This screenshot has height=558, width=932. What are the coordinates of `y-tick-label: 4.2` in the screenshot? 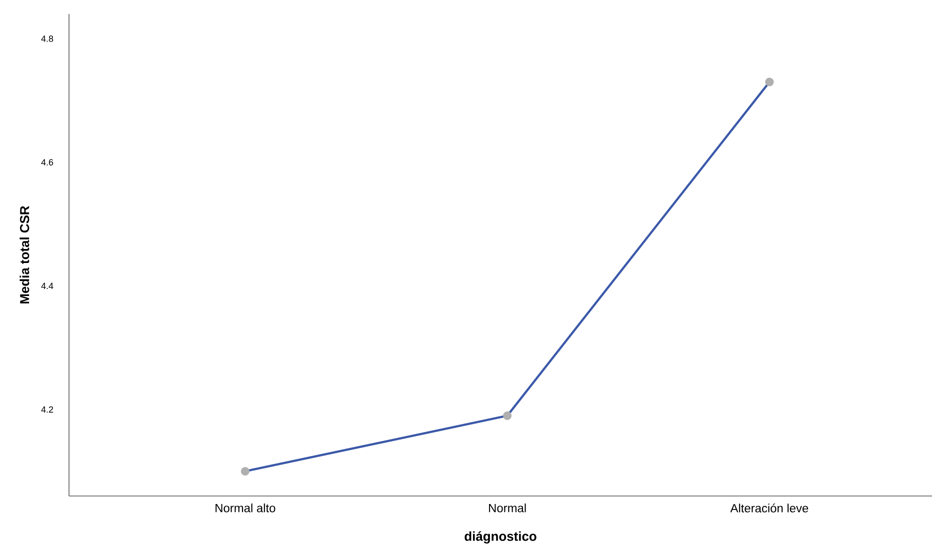 It's located at (47, 409).